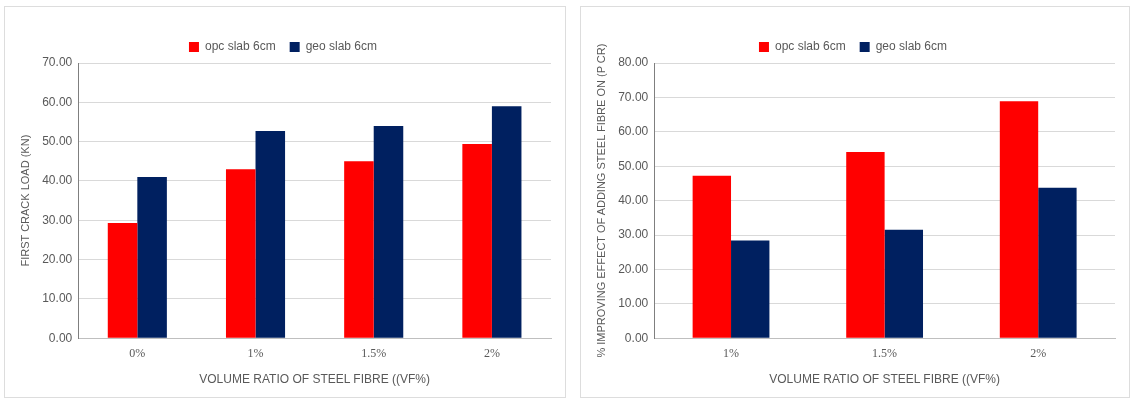  I want to click on y-axis-title: % IMPROVING EFFECT OF ADDING STEEL FIBRE ON (P CR), so click(600, 200).